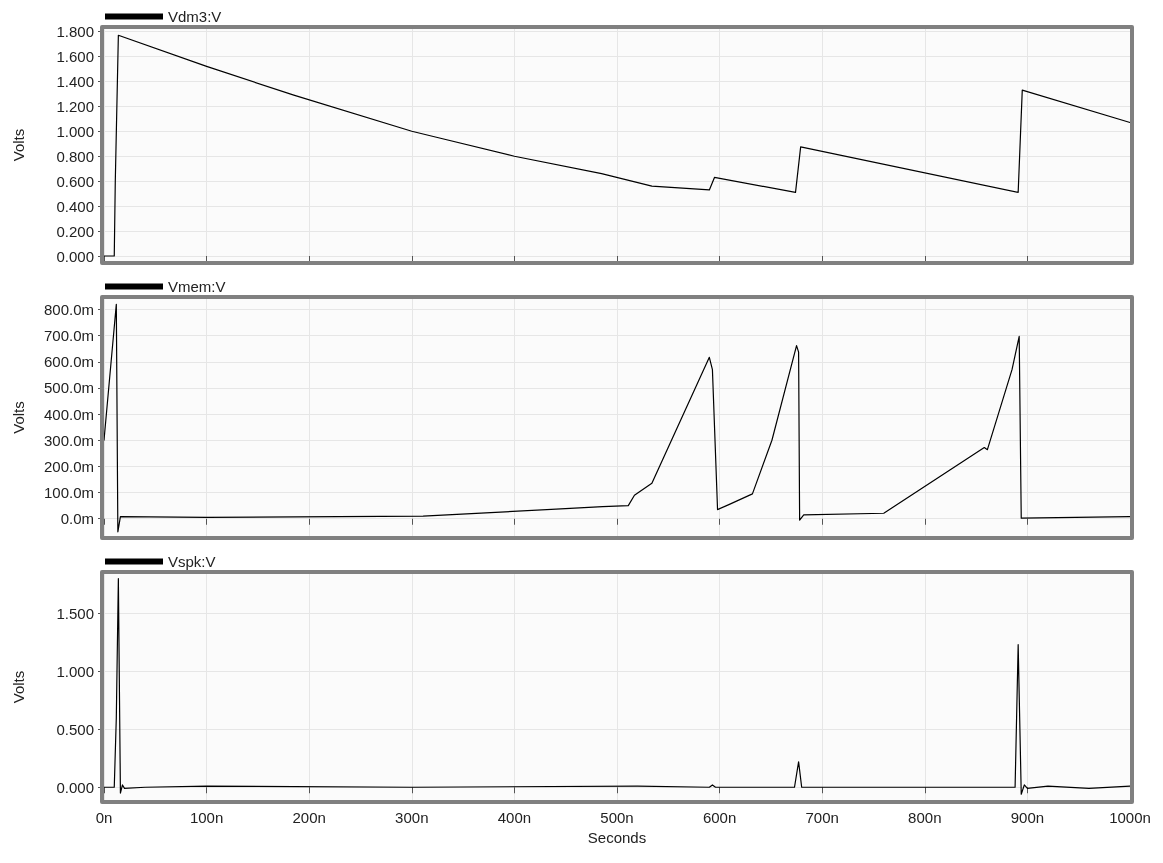 This screenshot has height=863, width=1163. I want to click on x-axis-title: Seconds, so click(617, 837).